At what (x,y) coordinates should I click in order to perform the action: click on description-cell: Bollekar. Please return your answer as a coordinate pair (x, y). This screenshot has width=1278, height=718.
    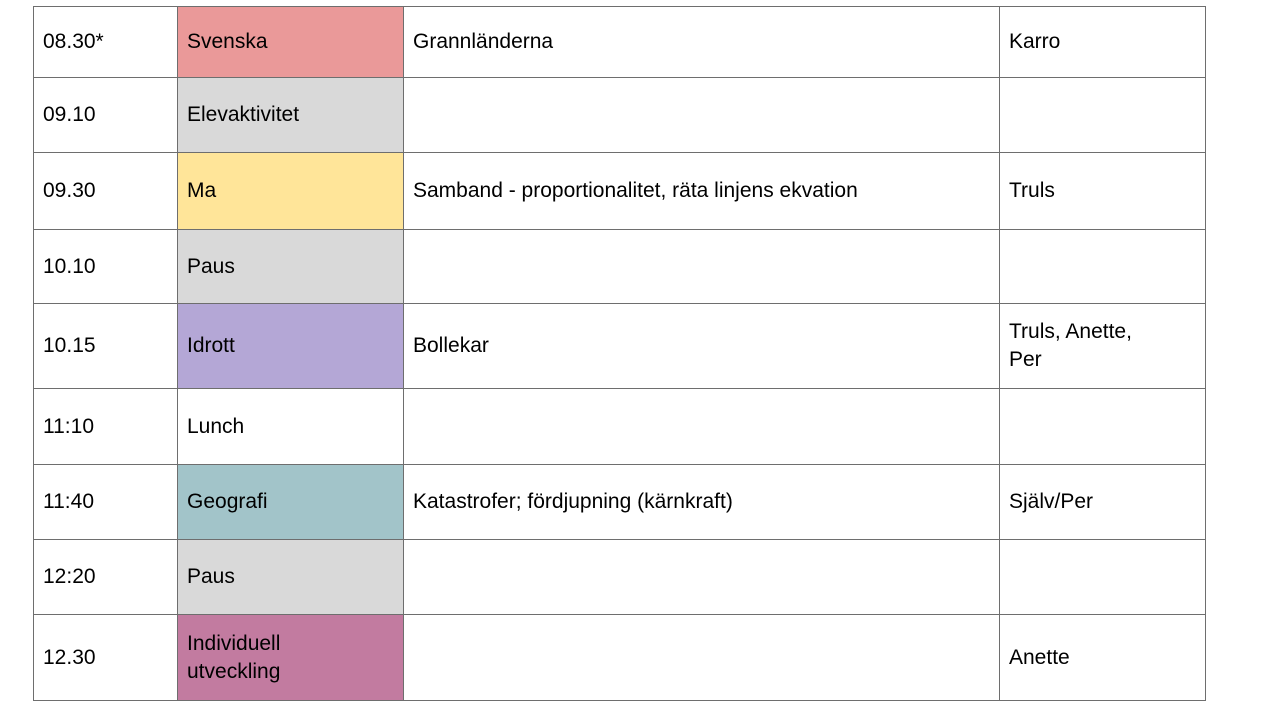
    Looking at the image, I should click on (701, 346).